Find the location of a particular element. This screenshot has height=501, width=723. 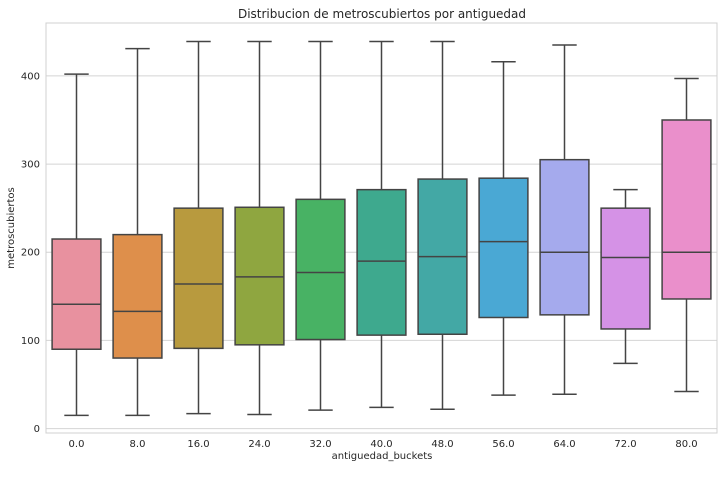

box-40.0 is located at coordinates (381, 224).